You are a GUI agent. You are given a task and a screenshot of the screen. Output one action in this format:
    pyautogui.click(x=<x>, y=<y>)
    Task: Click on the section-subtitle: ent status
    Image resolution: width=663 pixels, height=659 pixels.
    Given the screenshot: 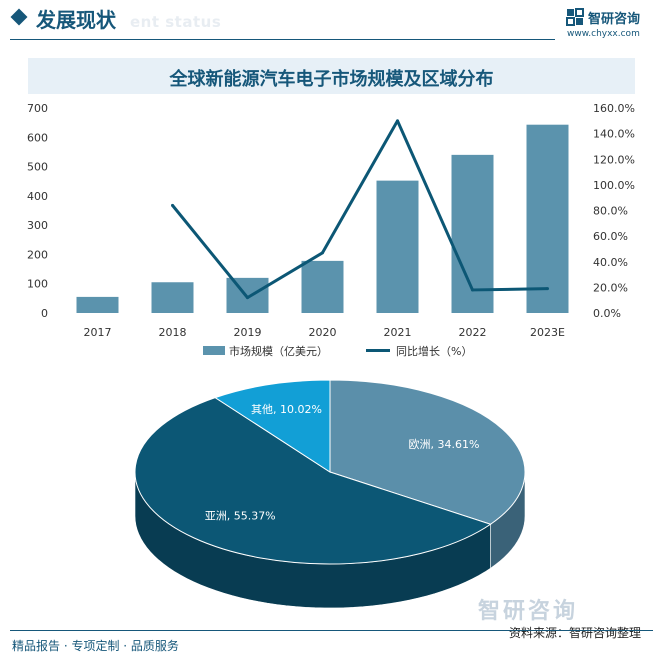 What is the action you would take?
    pyautogui.click(x=176, y=22)
    